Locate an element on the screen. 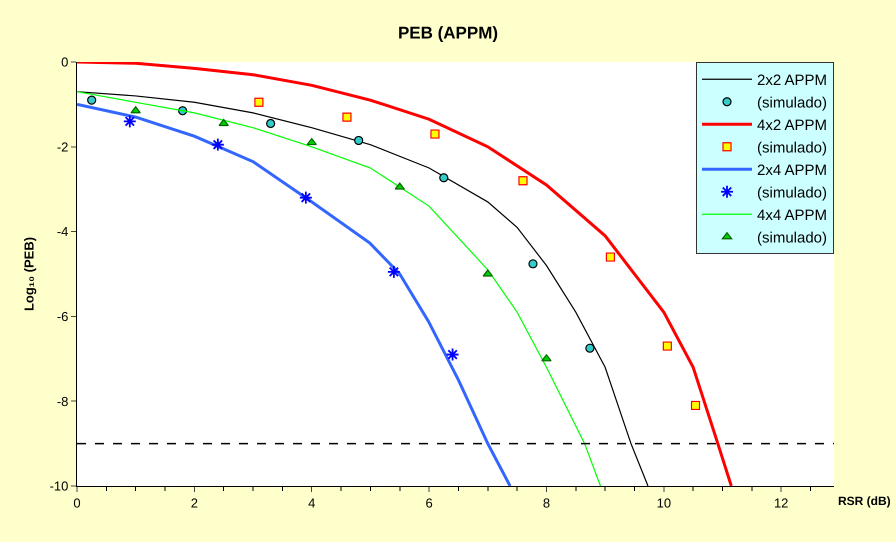 The width and height of the screenshot is (896, 542). legend-label: 2x4 APPM is located at coordinates (792, 171).